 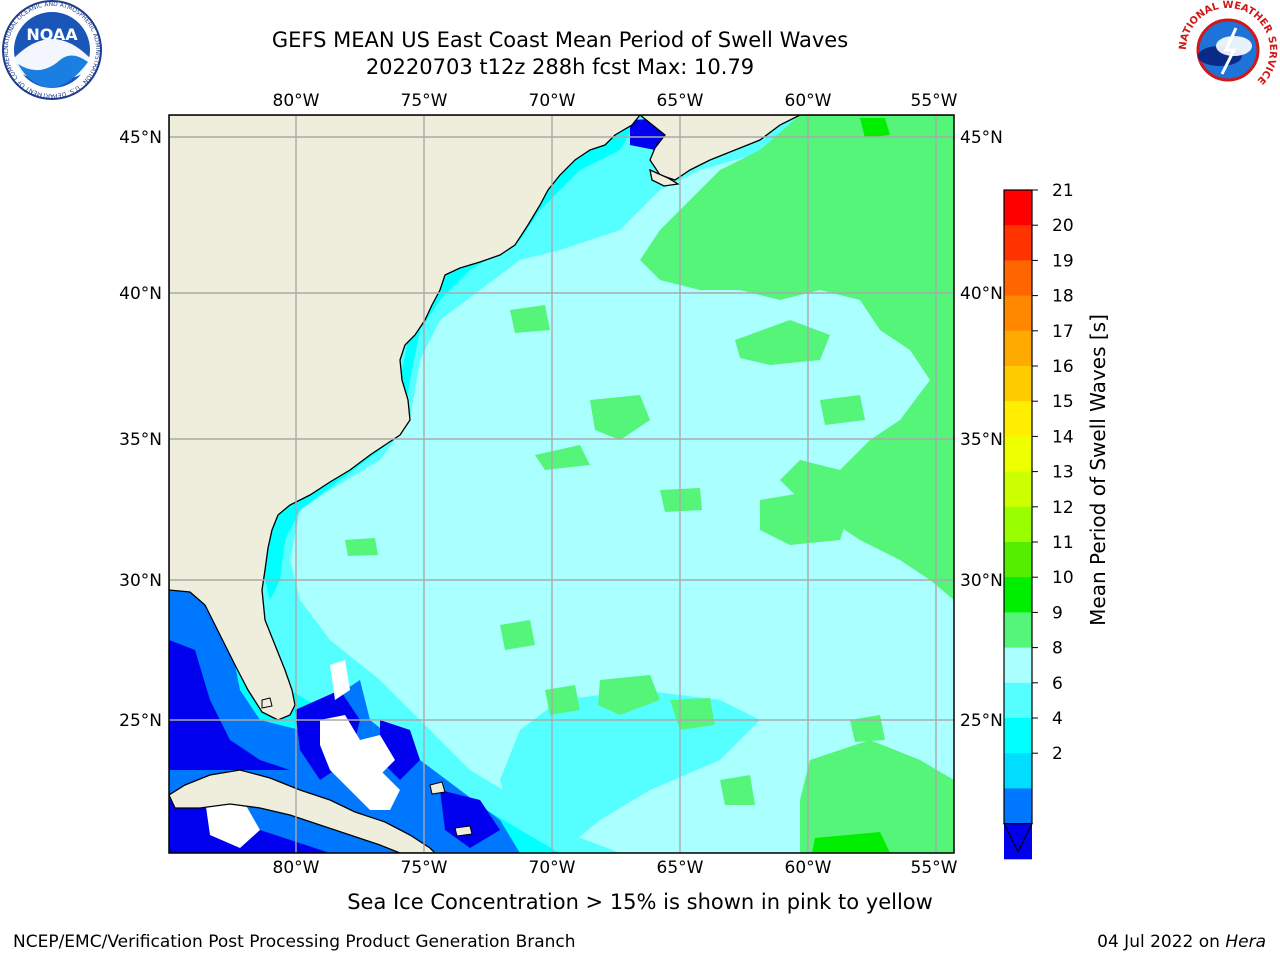 I want to click on islands, so click(x=367, y=767).